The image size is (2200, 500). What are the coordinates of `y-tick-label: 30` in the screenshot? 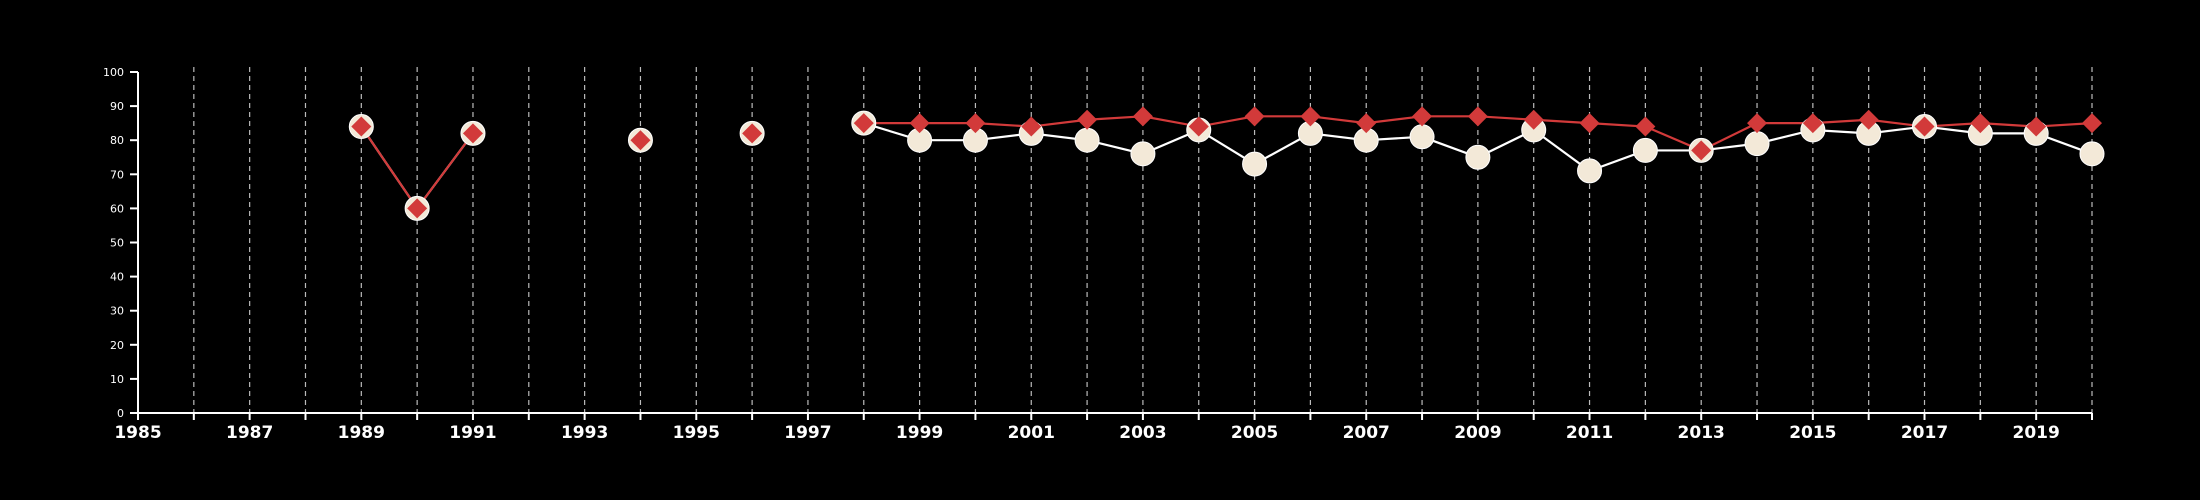 It's located at (117, 311).